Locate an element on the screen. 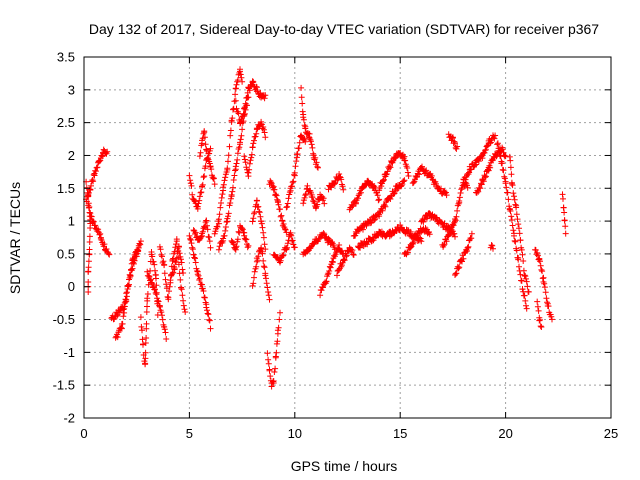 The width and height of the screenshot is (640, 480). y-tick-label: 3.5 is located at coordinates (66, 57).